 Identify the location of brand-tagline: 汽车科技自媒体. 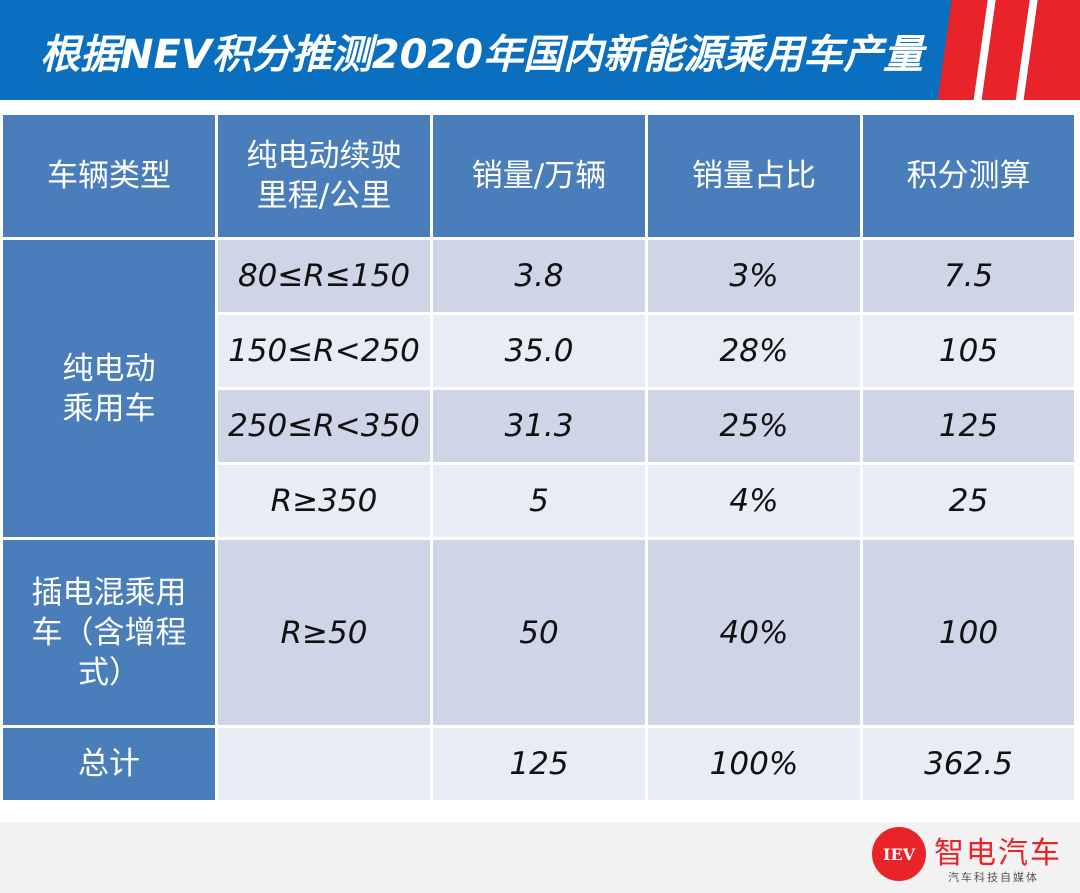
(993, 877).